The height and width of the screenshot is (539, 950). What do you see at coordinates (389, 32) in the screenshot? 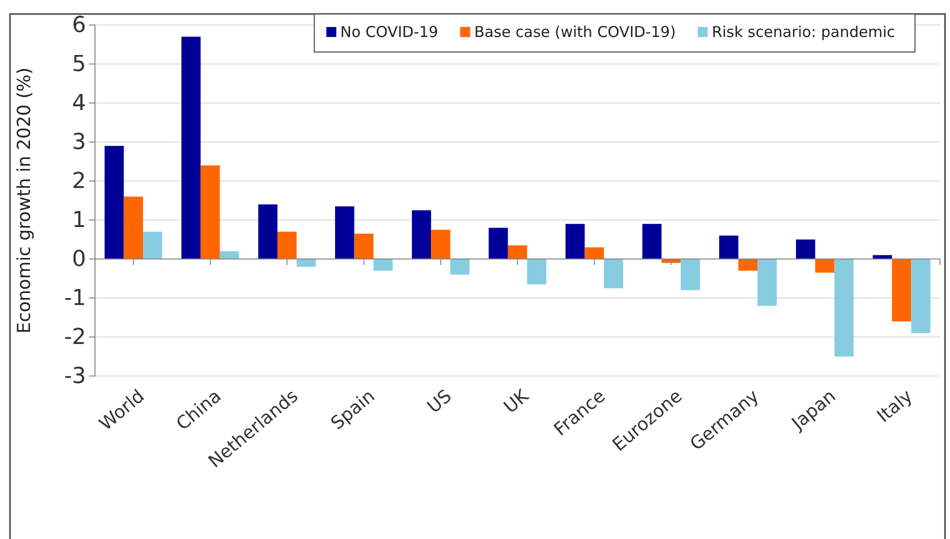
I see `legend-label: No COVID-19` at bounding box center [389, 32].